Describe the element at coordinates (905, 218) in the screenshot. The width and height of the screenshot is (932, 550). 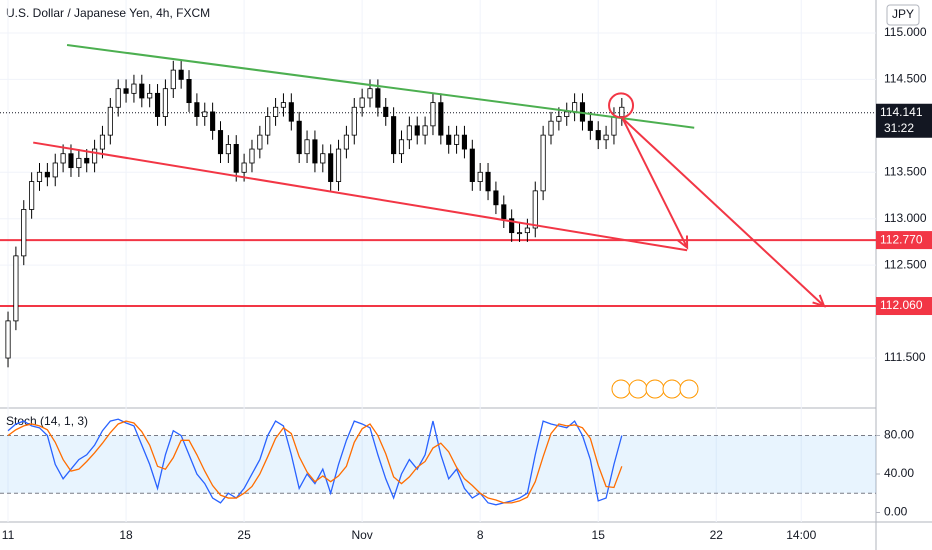
I see `y-tick-label: 113.000` at that location.